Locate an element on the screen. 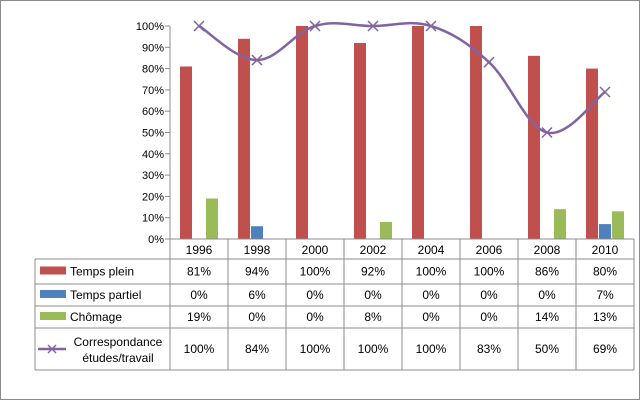 The image size is (640, 400). data-label-correspondance-tudes-travail-2002: 100% is located at coordinates (373, 349).